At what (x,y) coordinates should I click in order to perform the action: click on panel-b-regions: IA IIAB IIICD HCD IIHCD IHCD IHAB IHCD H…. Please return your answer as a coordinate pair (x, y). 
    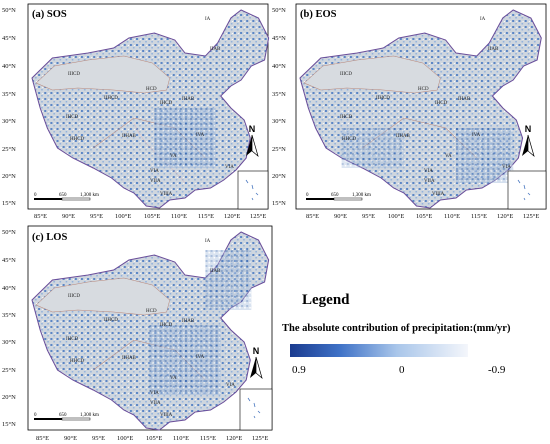
    Looking at the image, I should click on (425, 107).